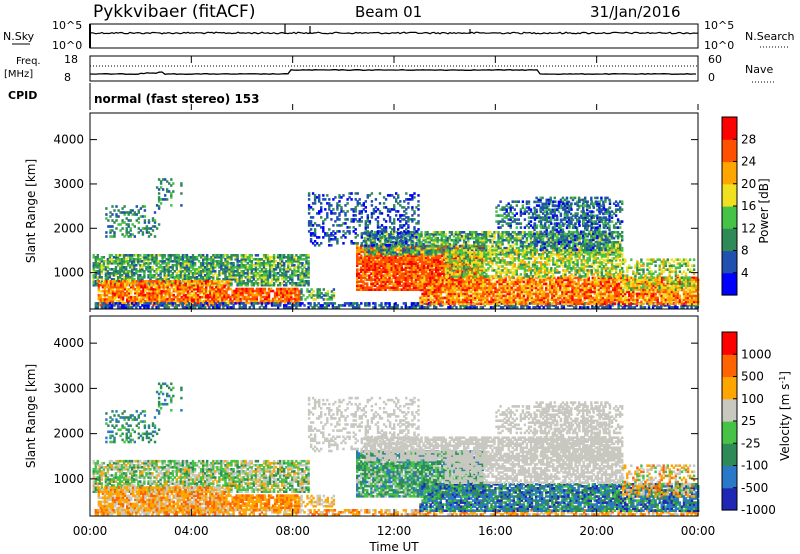 The image size is (800, 554). What do you see at coordinates (252, 289) in the screenshot?
I see `power-cell-2075` at bounding box center [252, 289].